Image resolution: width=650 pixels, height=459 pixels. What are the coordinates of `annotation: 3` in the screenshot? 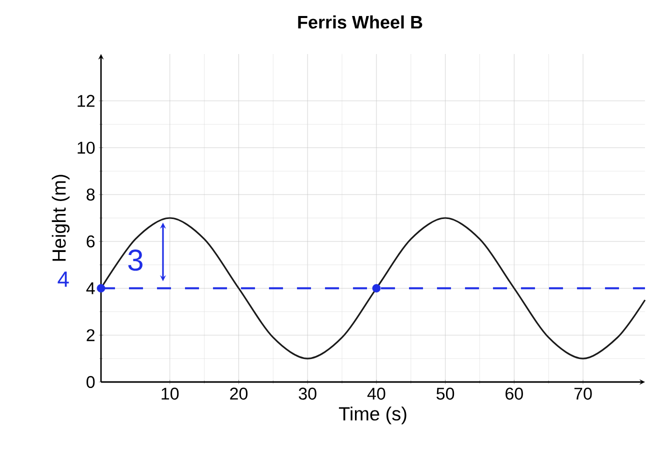 It's located at (135, 260).